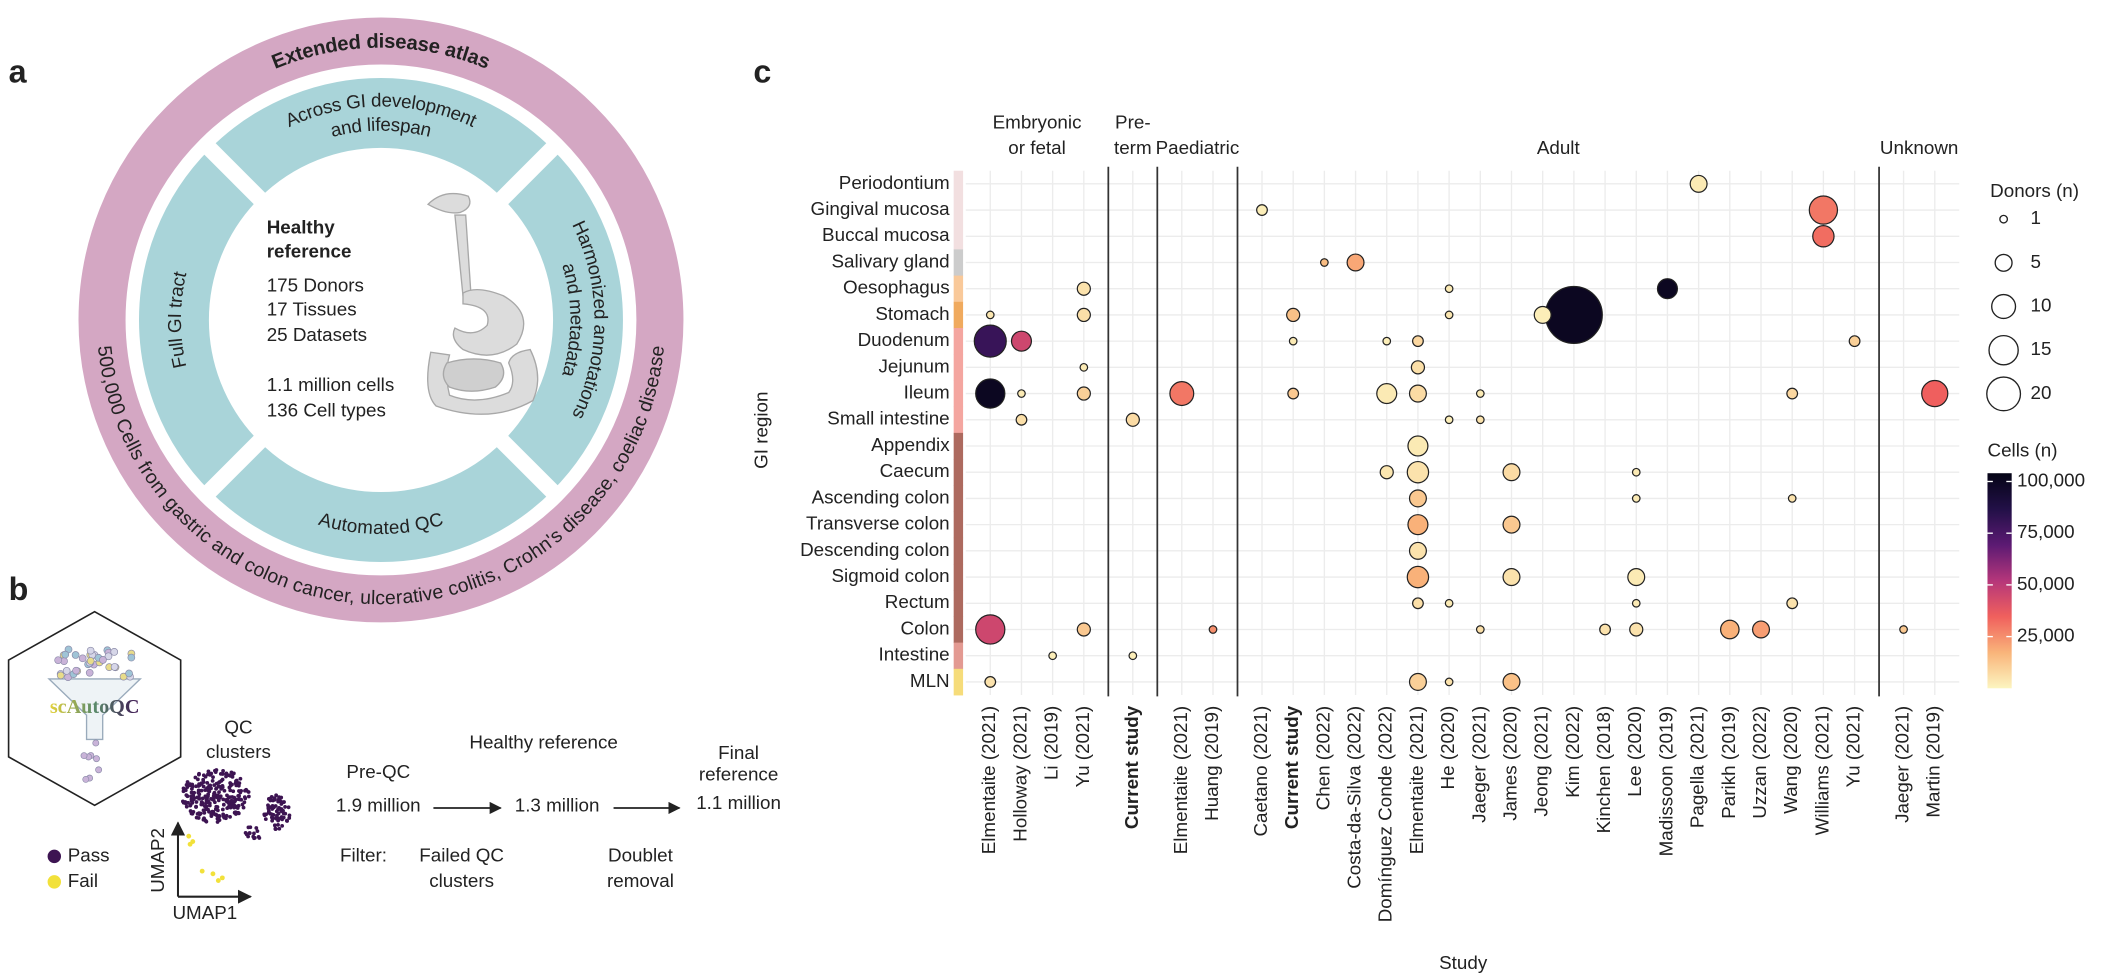 The width and height of the screenshot is (2109, 976). I want to click on x-tick-label: He (2020), so click(1447, 748).